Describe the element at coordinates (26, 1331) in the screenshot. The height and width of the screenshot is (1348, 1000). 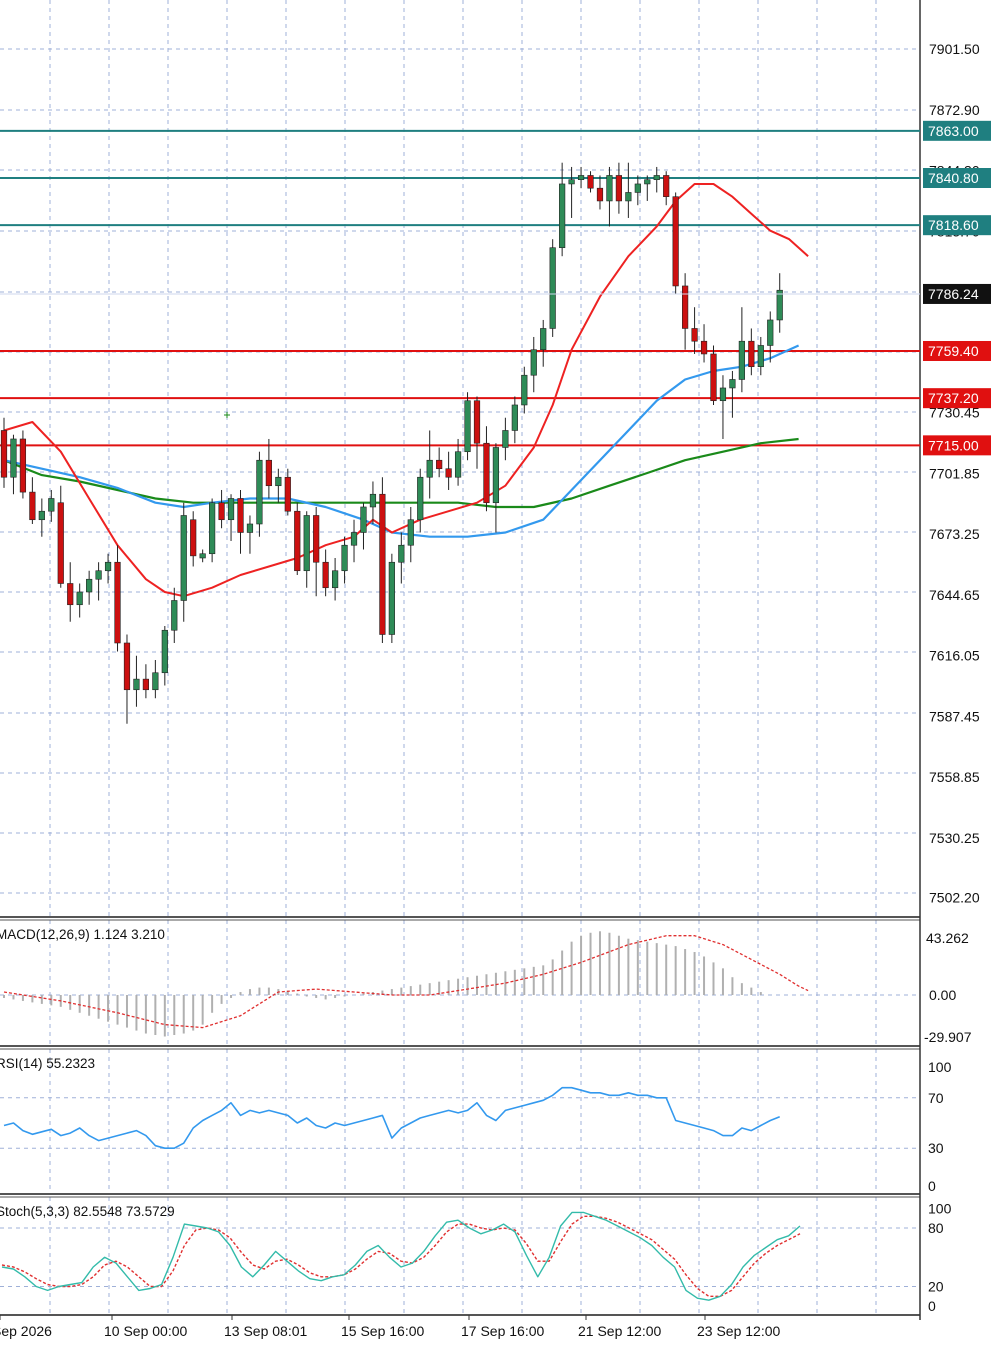
I see `time-tick-label: Sep 2026` at that location.